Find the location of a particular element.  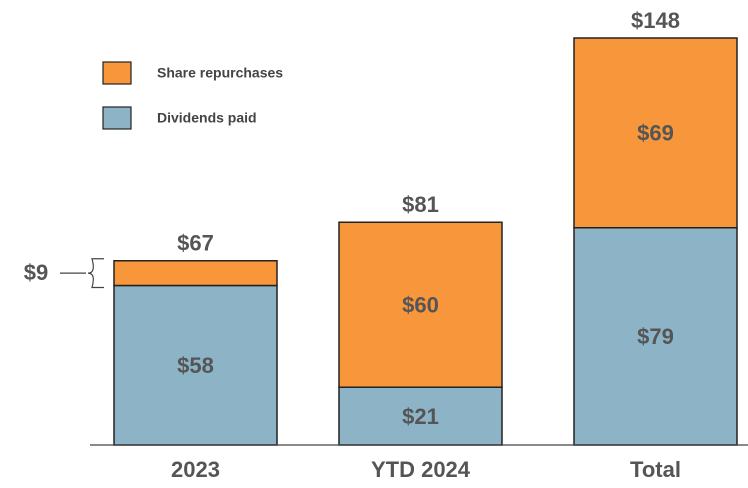

value-label: $9 is located at coordinates (36, 272).